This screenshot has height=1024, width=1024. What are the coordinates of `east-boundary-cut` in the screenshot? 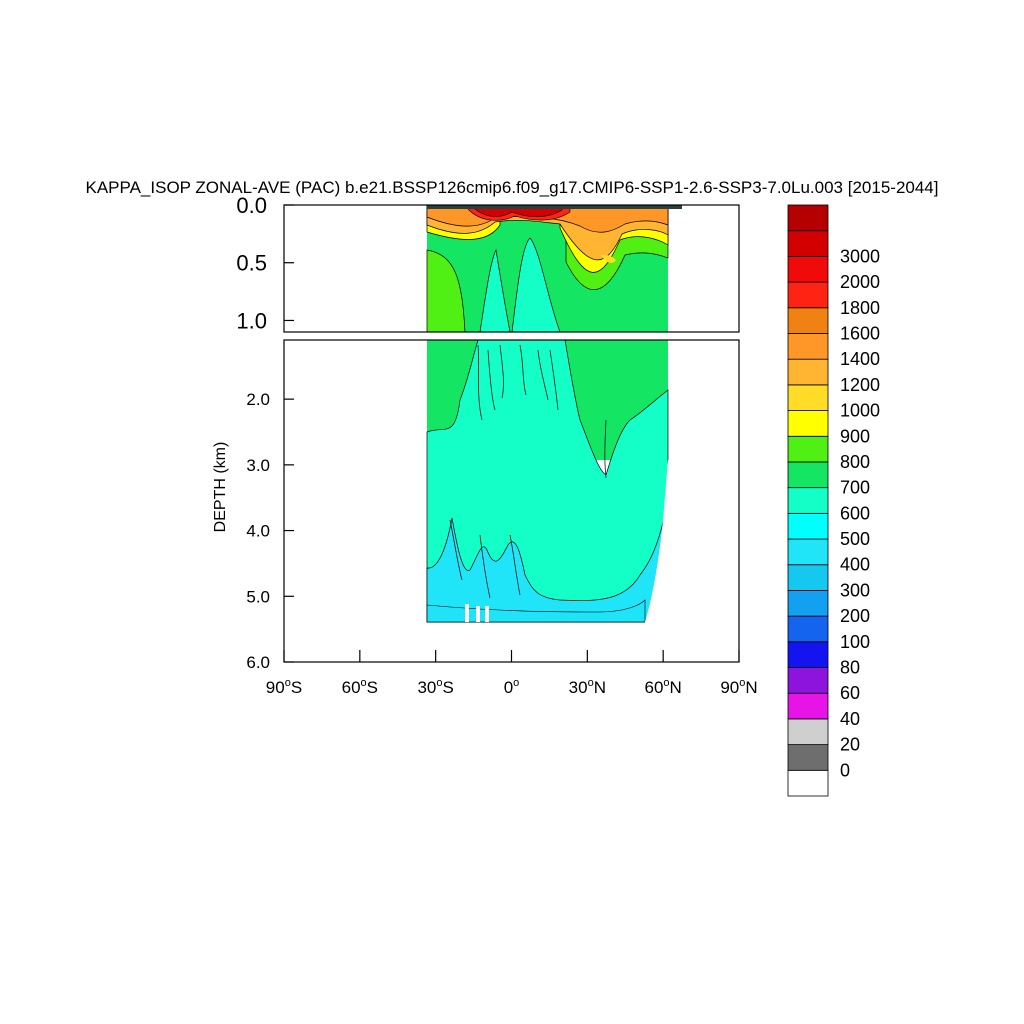 It's located at (692, 561).